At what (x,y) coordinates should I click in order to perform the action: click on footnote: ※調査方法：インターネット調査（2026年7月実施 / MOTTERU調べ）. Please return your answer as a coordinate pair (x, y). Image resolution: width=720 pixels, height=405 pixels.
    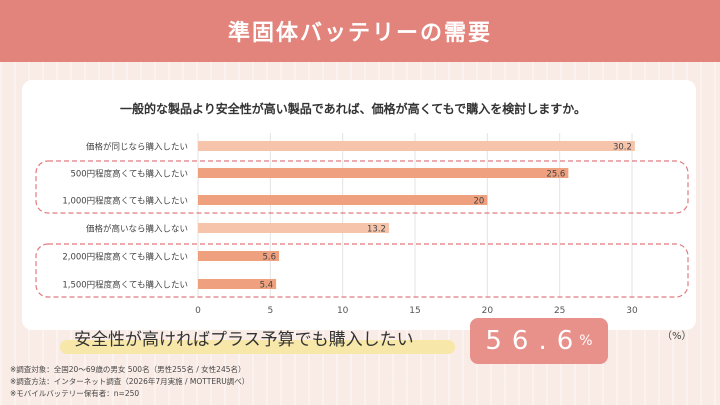
    Looking at the image, I should click on (130, 381).